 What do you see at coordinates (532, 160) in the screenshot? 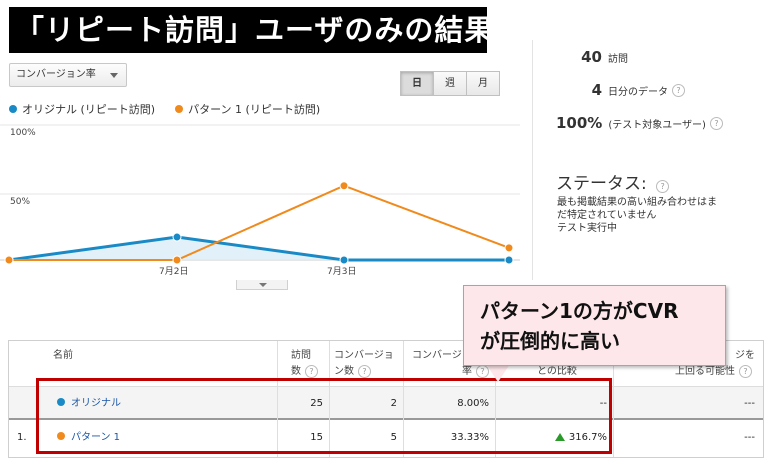
I see `panel-divider` at bounding box center [532, 160].